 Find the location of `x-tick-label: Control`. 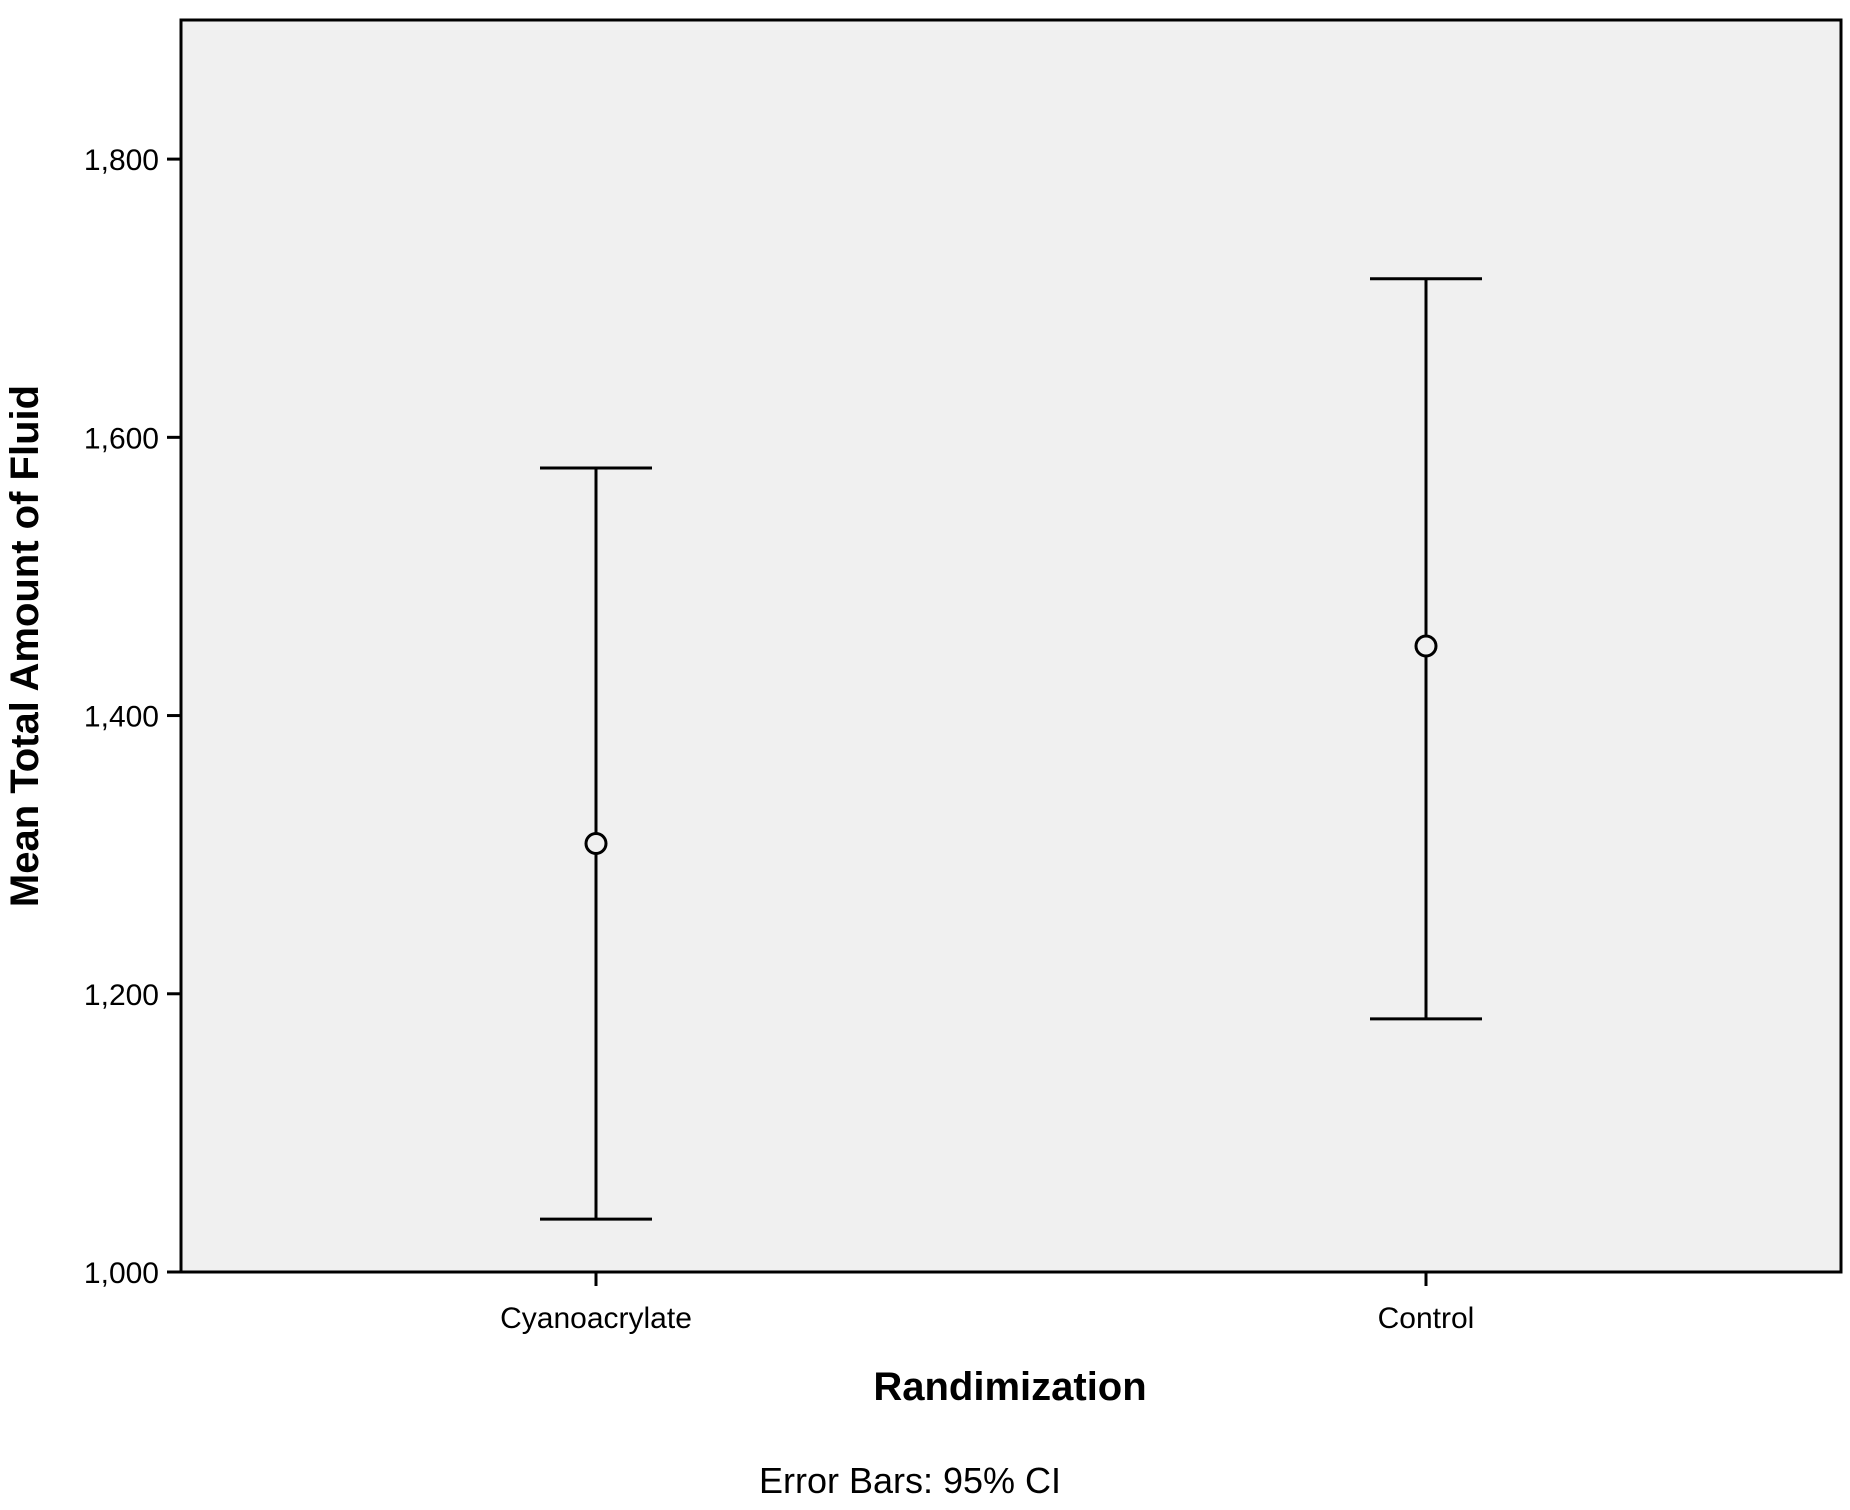

x-tick-label: Control is located at coordinates (1426, 1318).